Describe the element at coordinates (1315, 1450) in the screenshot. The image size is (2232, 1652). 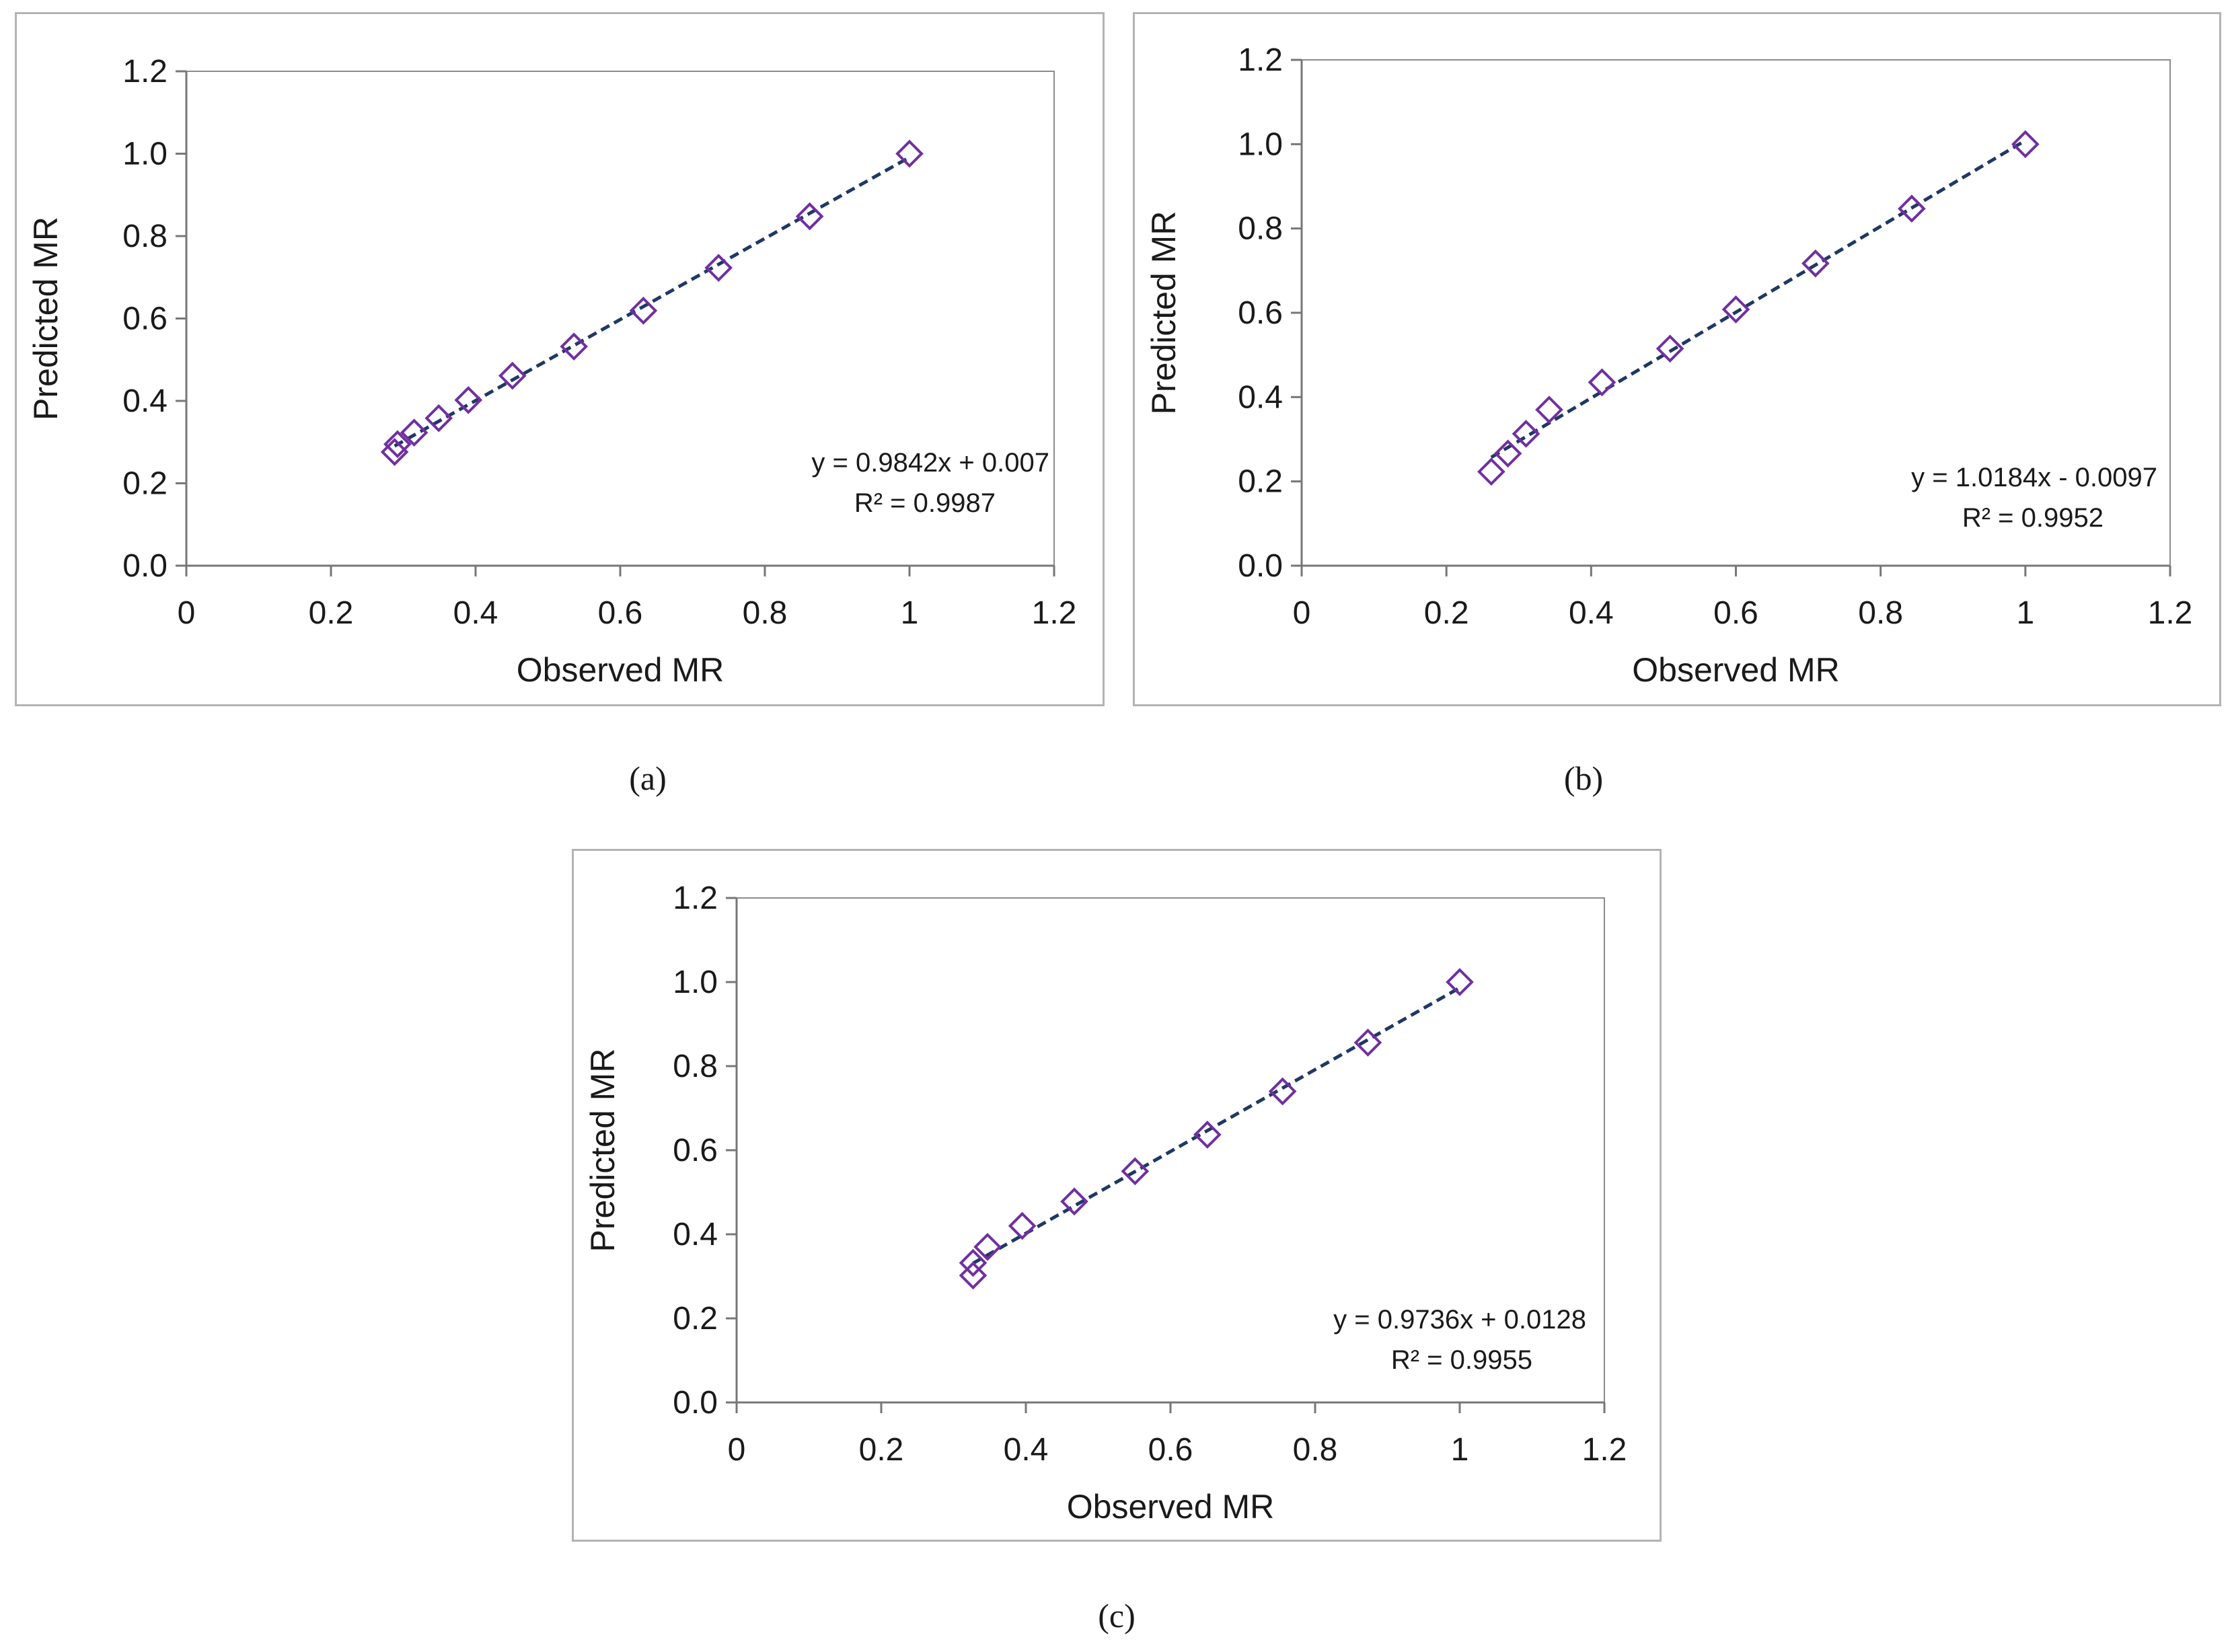
I see `x-tick-label-c: 0.8` at that location.